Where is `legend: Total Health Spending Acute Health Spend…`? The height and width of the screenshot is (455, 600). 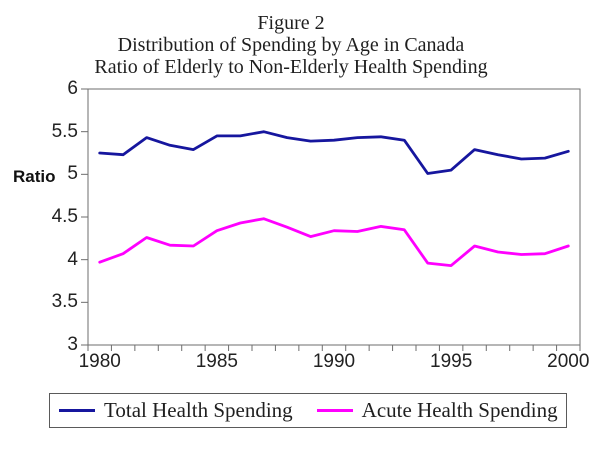 legend: Total Health Spending Acute Health Spend… is located at coordinates (308, 410).